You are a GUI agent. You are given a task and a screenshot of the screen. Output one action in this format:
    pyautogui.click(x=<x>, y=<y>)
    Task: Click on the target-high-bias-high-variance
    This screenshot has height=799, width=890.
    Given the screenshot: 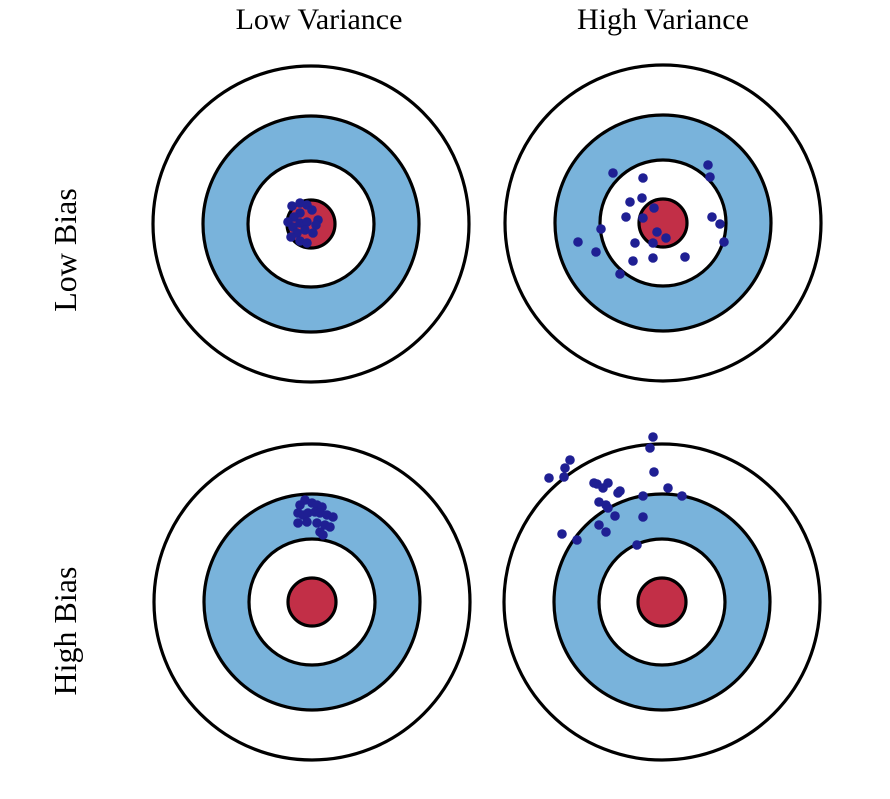 What is the action you would take?
    pyautogui.click(x=662, y=597)
    